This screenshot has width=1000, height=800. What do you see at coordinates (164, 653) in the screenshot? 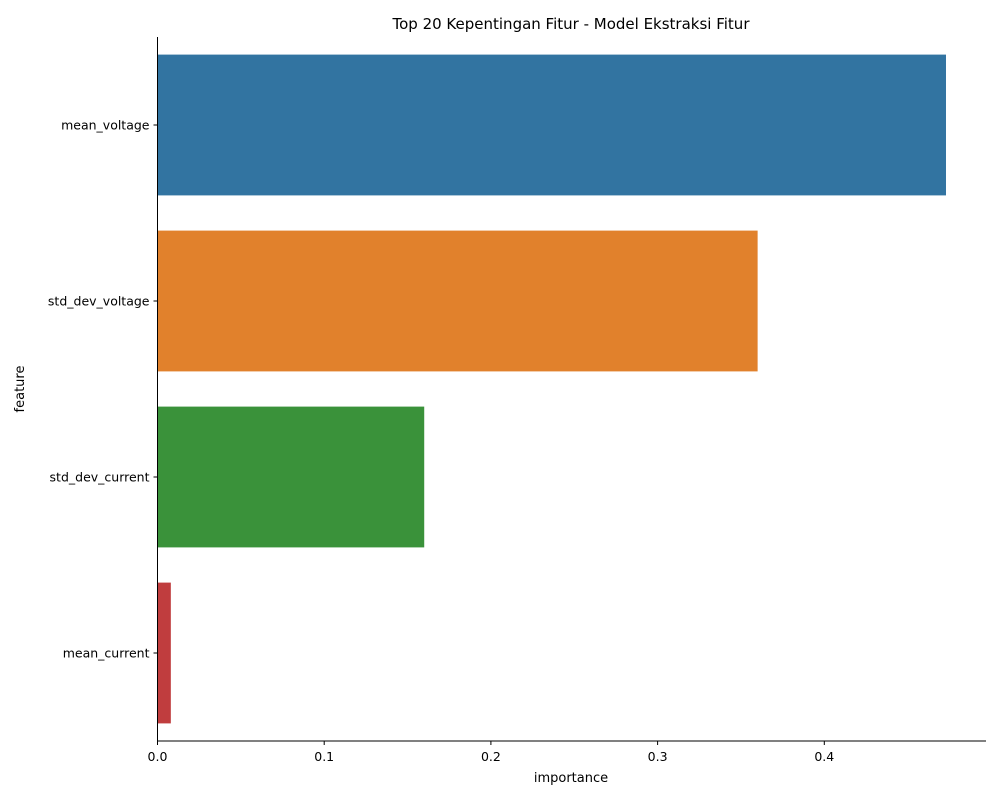
I see `bar-mean_current` at bounding box center [164, 653].